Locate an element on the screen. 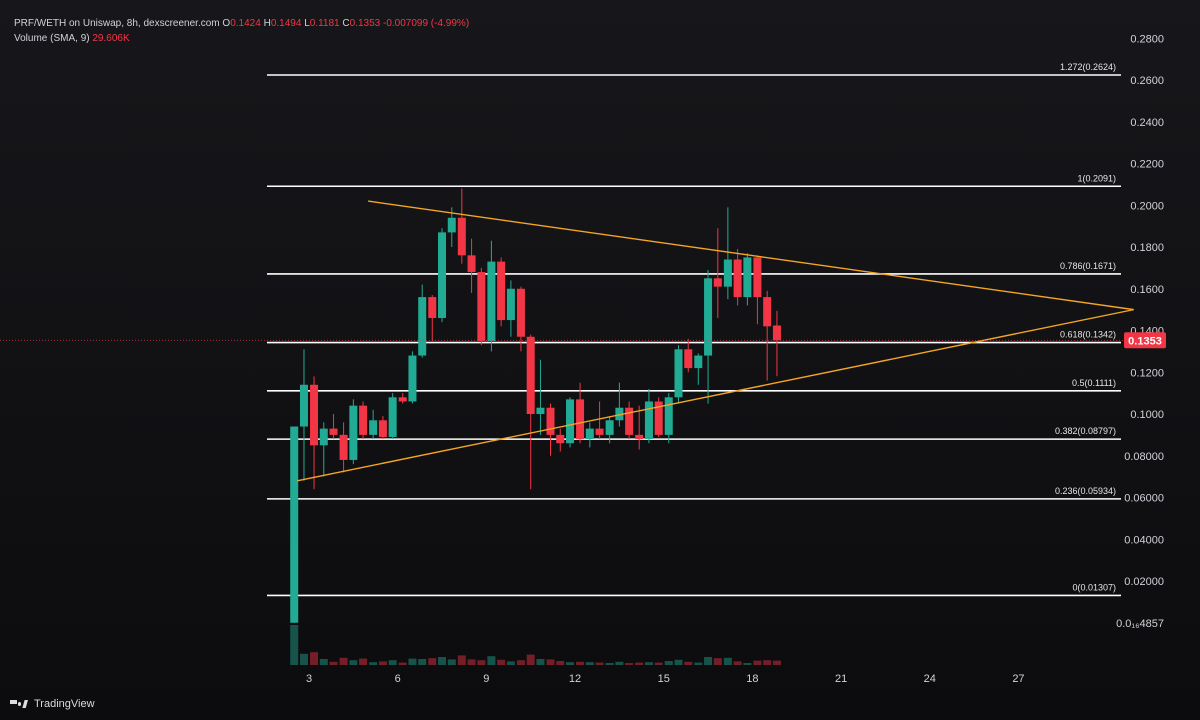 The height and width of the screenshot is (720, 1200). legend-high: 0.1494 is located at coordinates (286, 23).